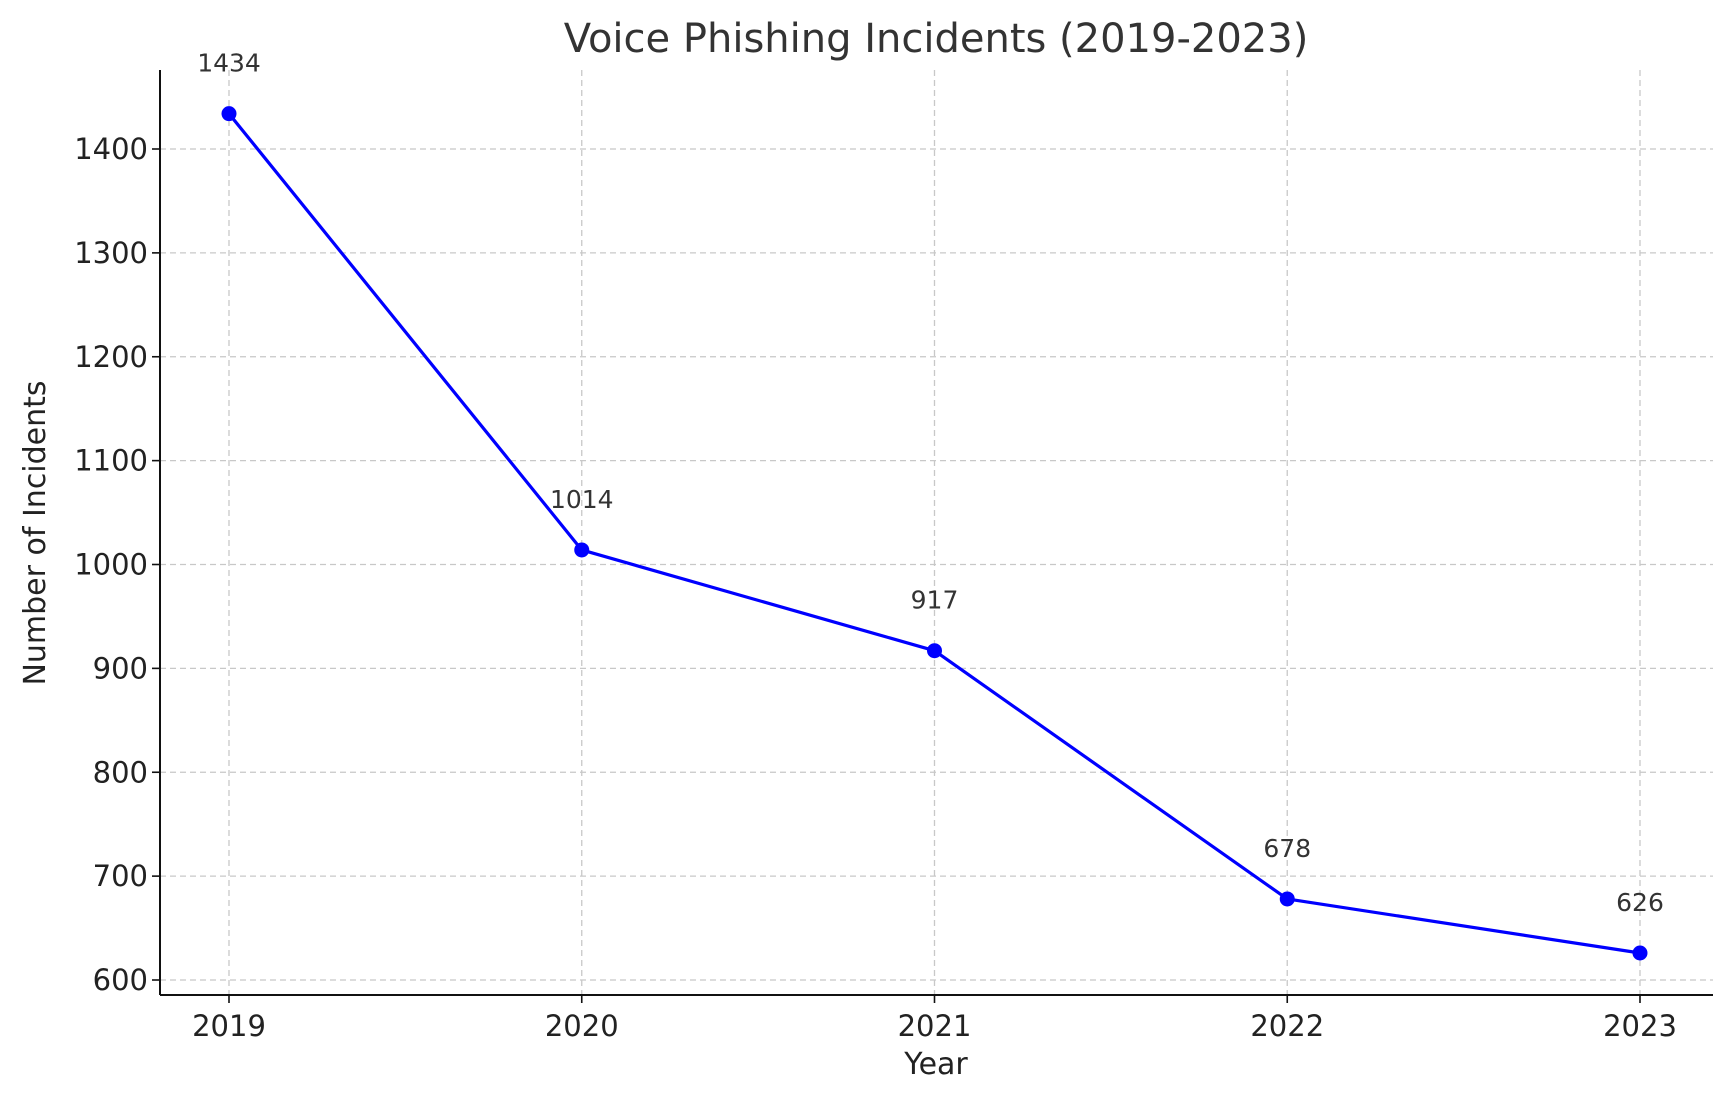 The width and height of the screenshot is (1728, 1101). Describe the element at coordinates (229, 1026) in the screenshot. I see `x-tick-label-2019: 2019` at that location.